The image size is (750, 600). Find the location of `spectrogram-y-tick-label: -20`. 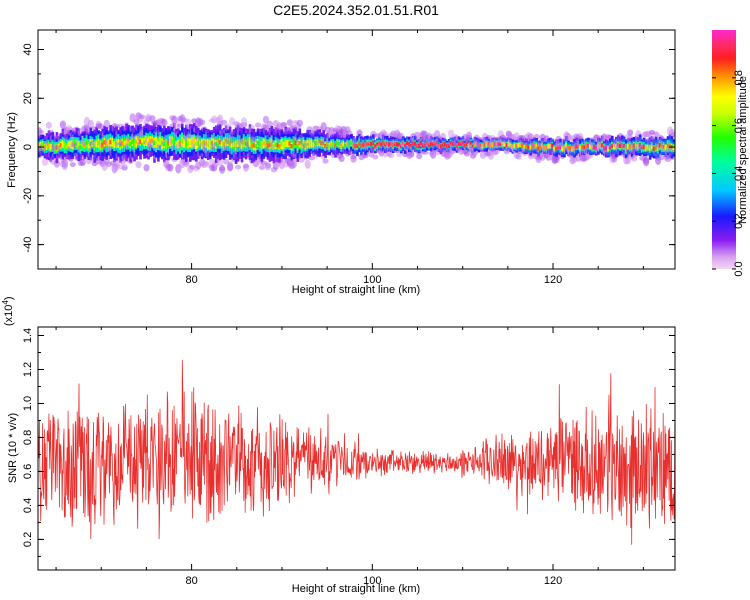

spectrogram-y-tick-label: -20 is located at coordinates (28, 196).